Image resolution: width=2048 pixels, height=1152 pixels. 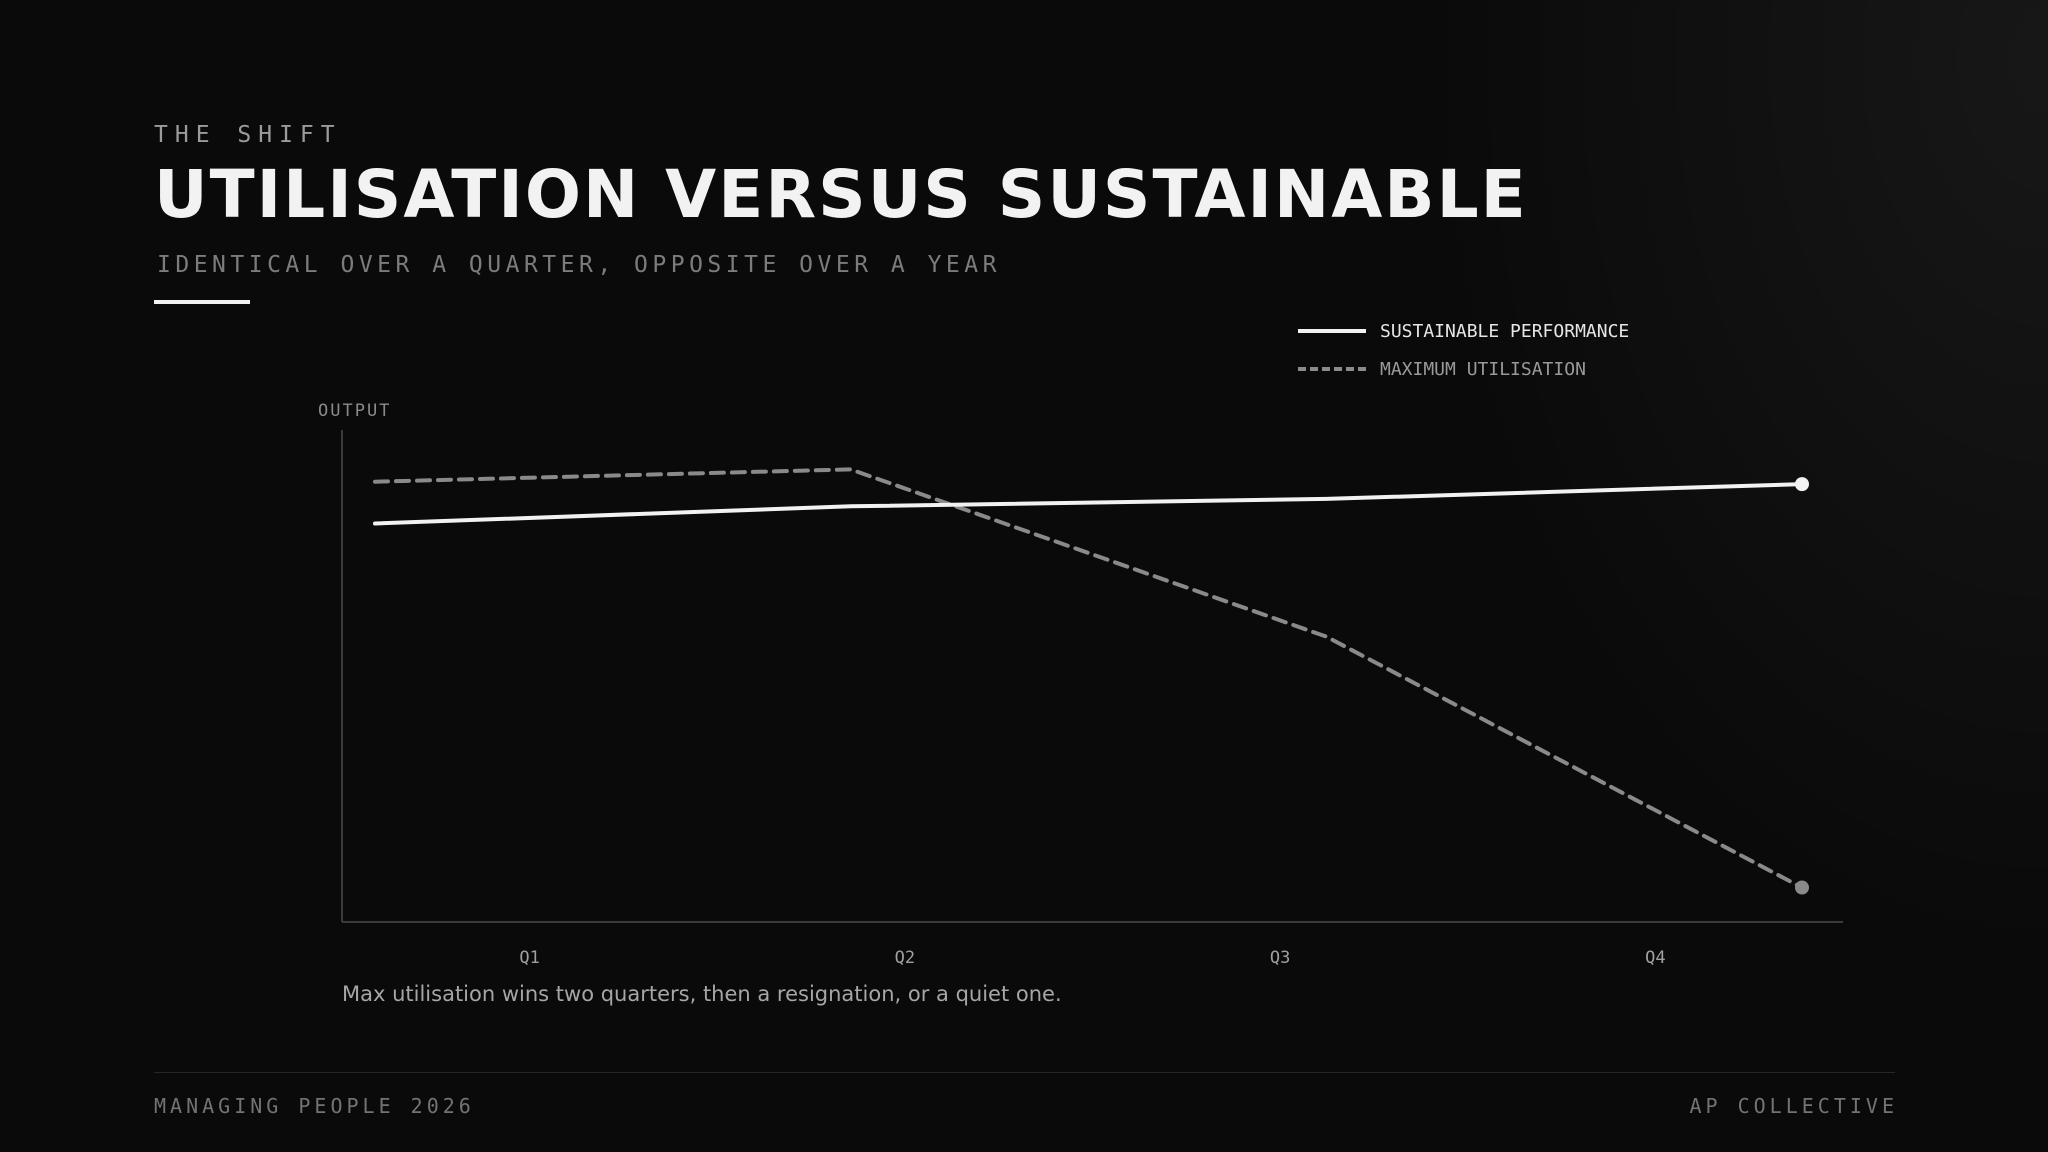 What do you see at coordinates (202, 302) in the screenshot?
I see `accent-rule` at bounding box center [202, 302].